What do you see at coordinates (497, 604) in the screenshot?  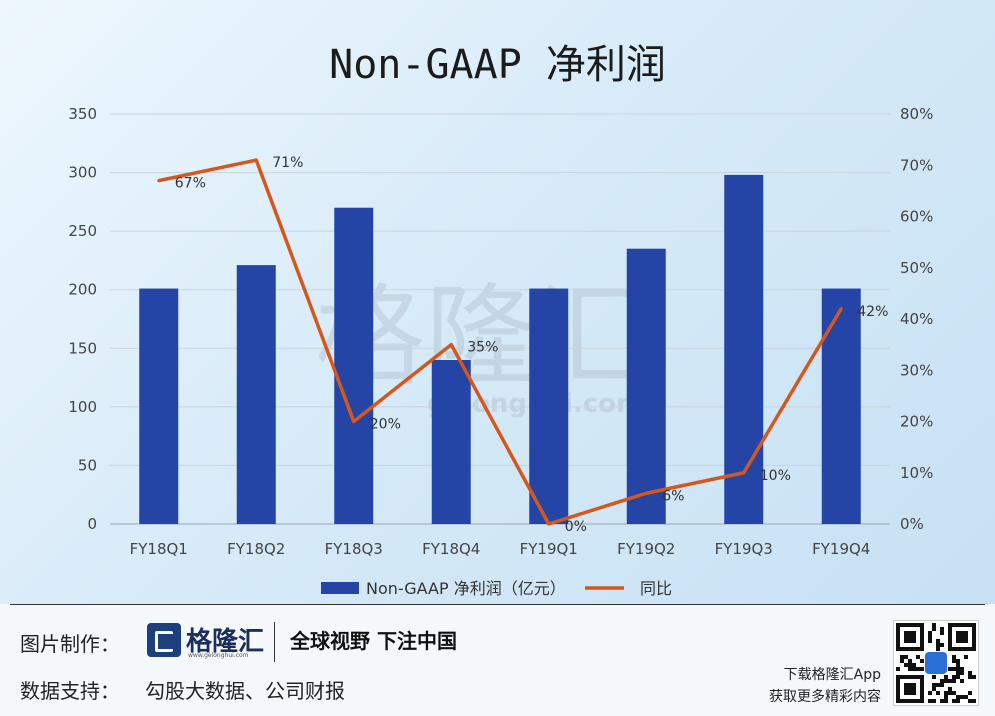 I see `footer-divider` at bounding box center [497, 604].